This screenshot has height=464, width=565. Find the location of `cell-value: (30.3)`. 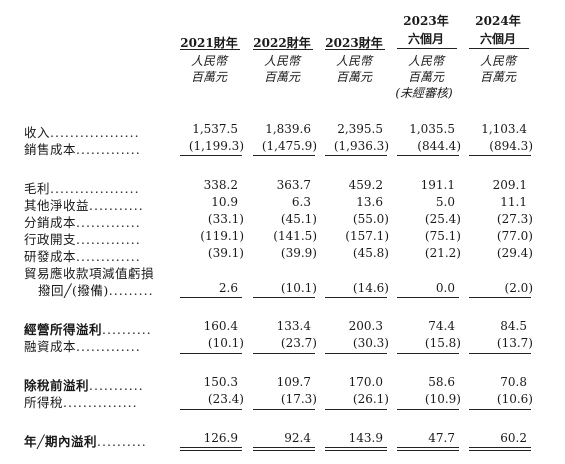

cell-value: (30.3) is located at coordinates (370, 343).